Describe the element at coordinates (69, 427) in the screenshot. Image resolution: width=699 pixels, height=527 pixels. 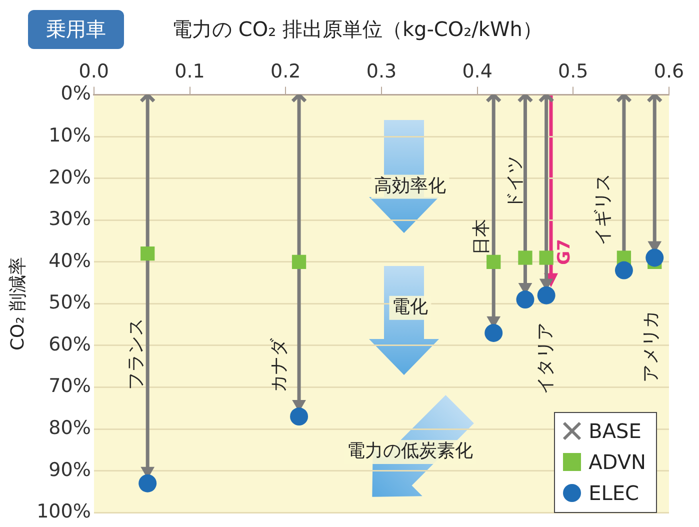
I see `y-tick-label: 80%` at that location.